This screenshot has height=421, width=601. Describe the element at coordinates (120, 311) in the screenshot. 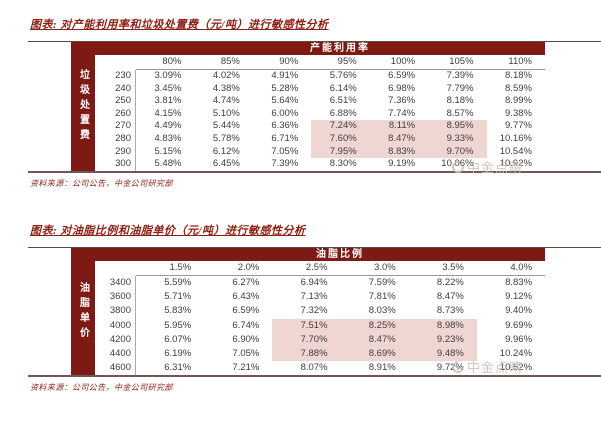

I see `row-header: 3800` at that location.